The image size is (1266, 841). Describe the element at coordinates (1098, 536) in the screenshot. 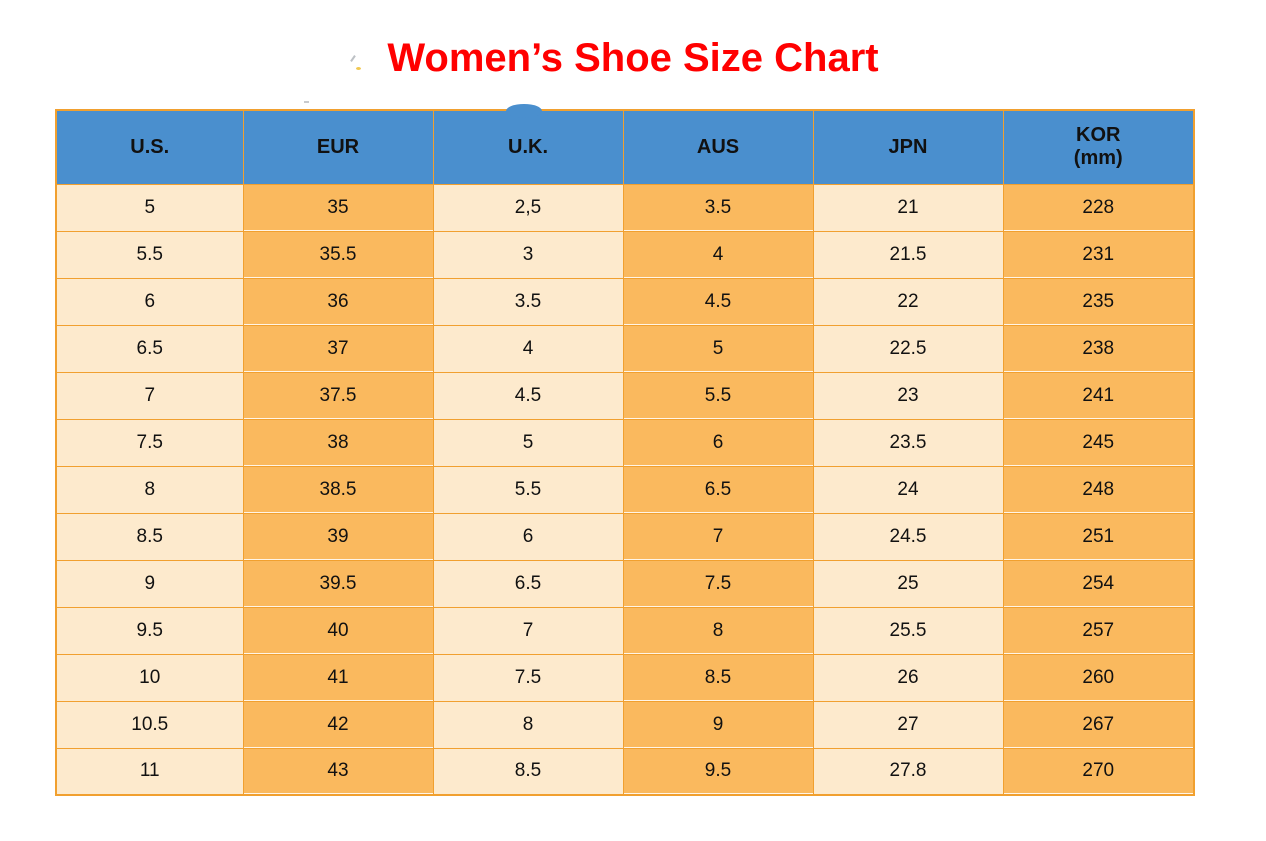

I see `size-cell: 251` at that location.